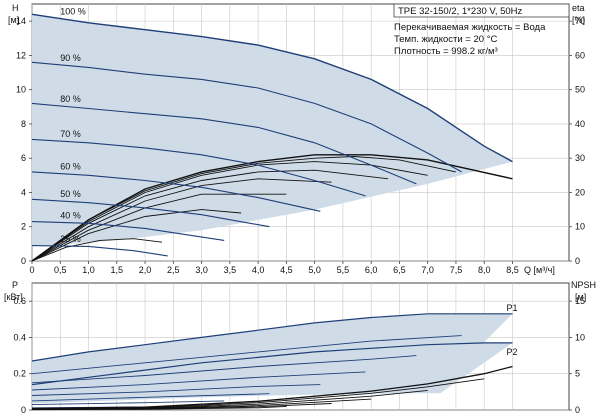 Image resolution: width=605 pixels, height=417 pixels. I want to click on flow-tick-label-2: 1,0, so click(88, 270).